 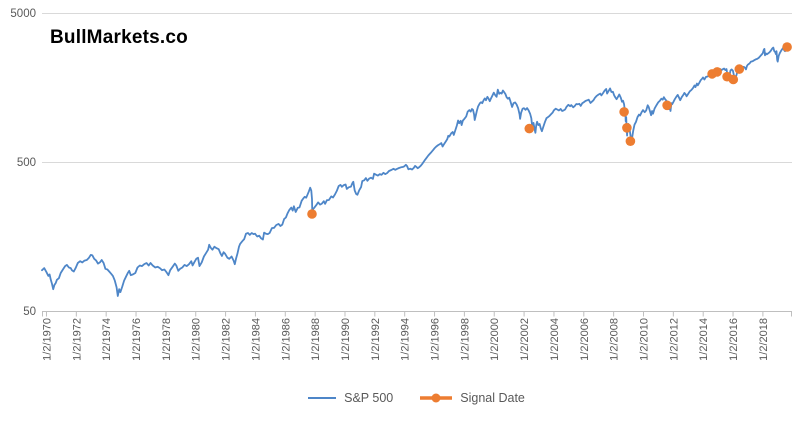 What do you see at coordinates (704, 339) in the screenshot?
I see `x-axis-label: 1/2/2014` at bounding box center [704, 339].